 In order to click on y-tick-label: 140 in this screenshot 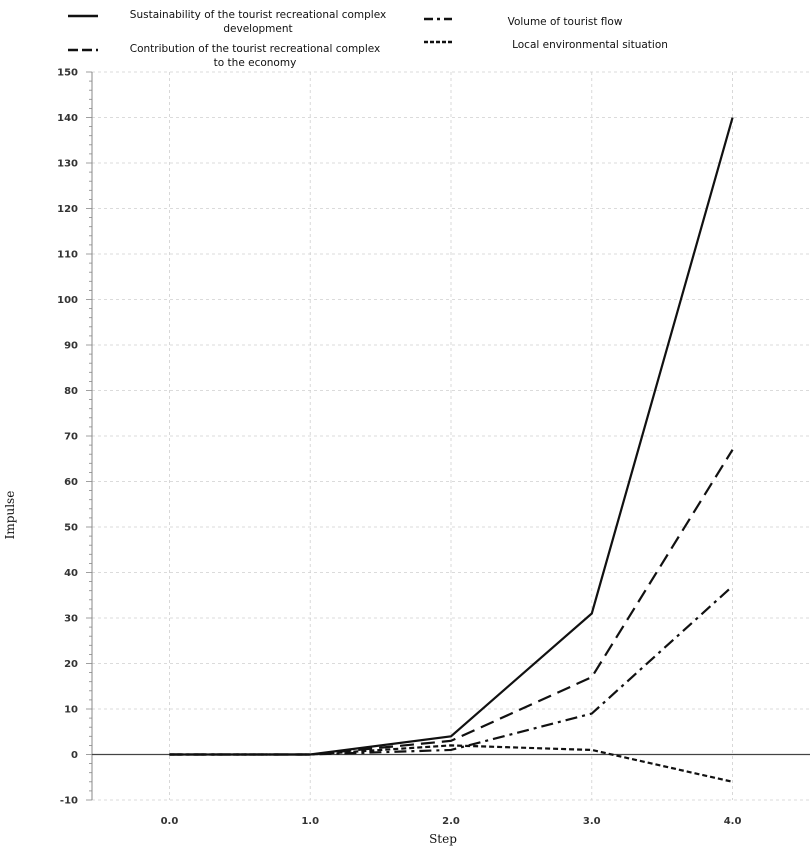, I will do `click(67, 118)`.